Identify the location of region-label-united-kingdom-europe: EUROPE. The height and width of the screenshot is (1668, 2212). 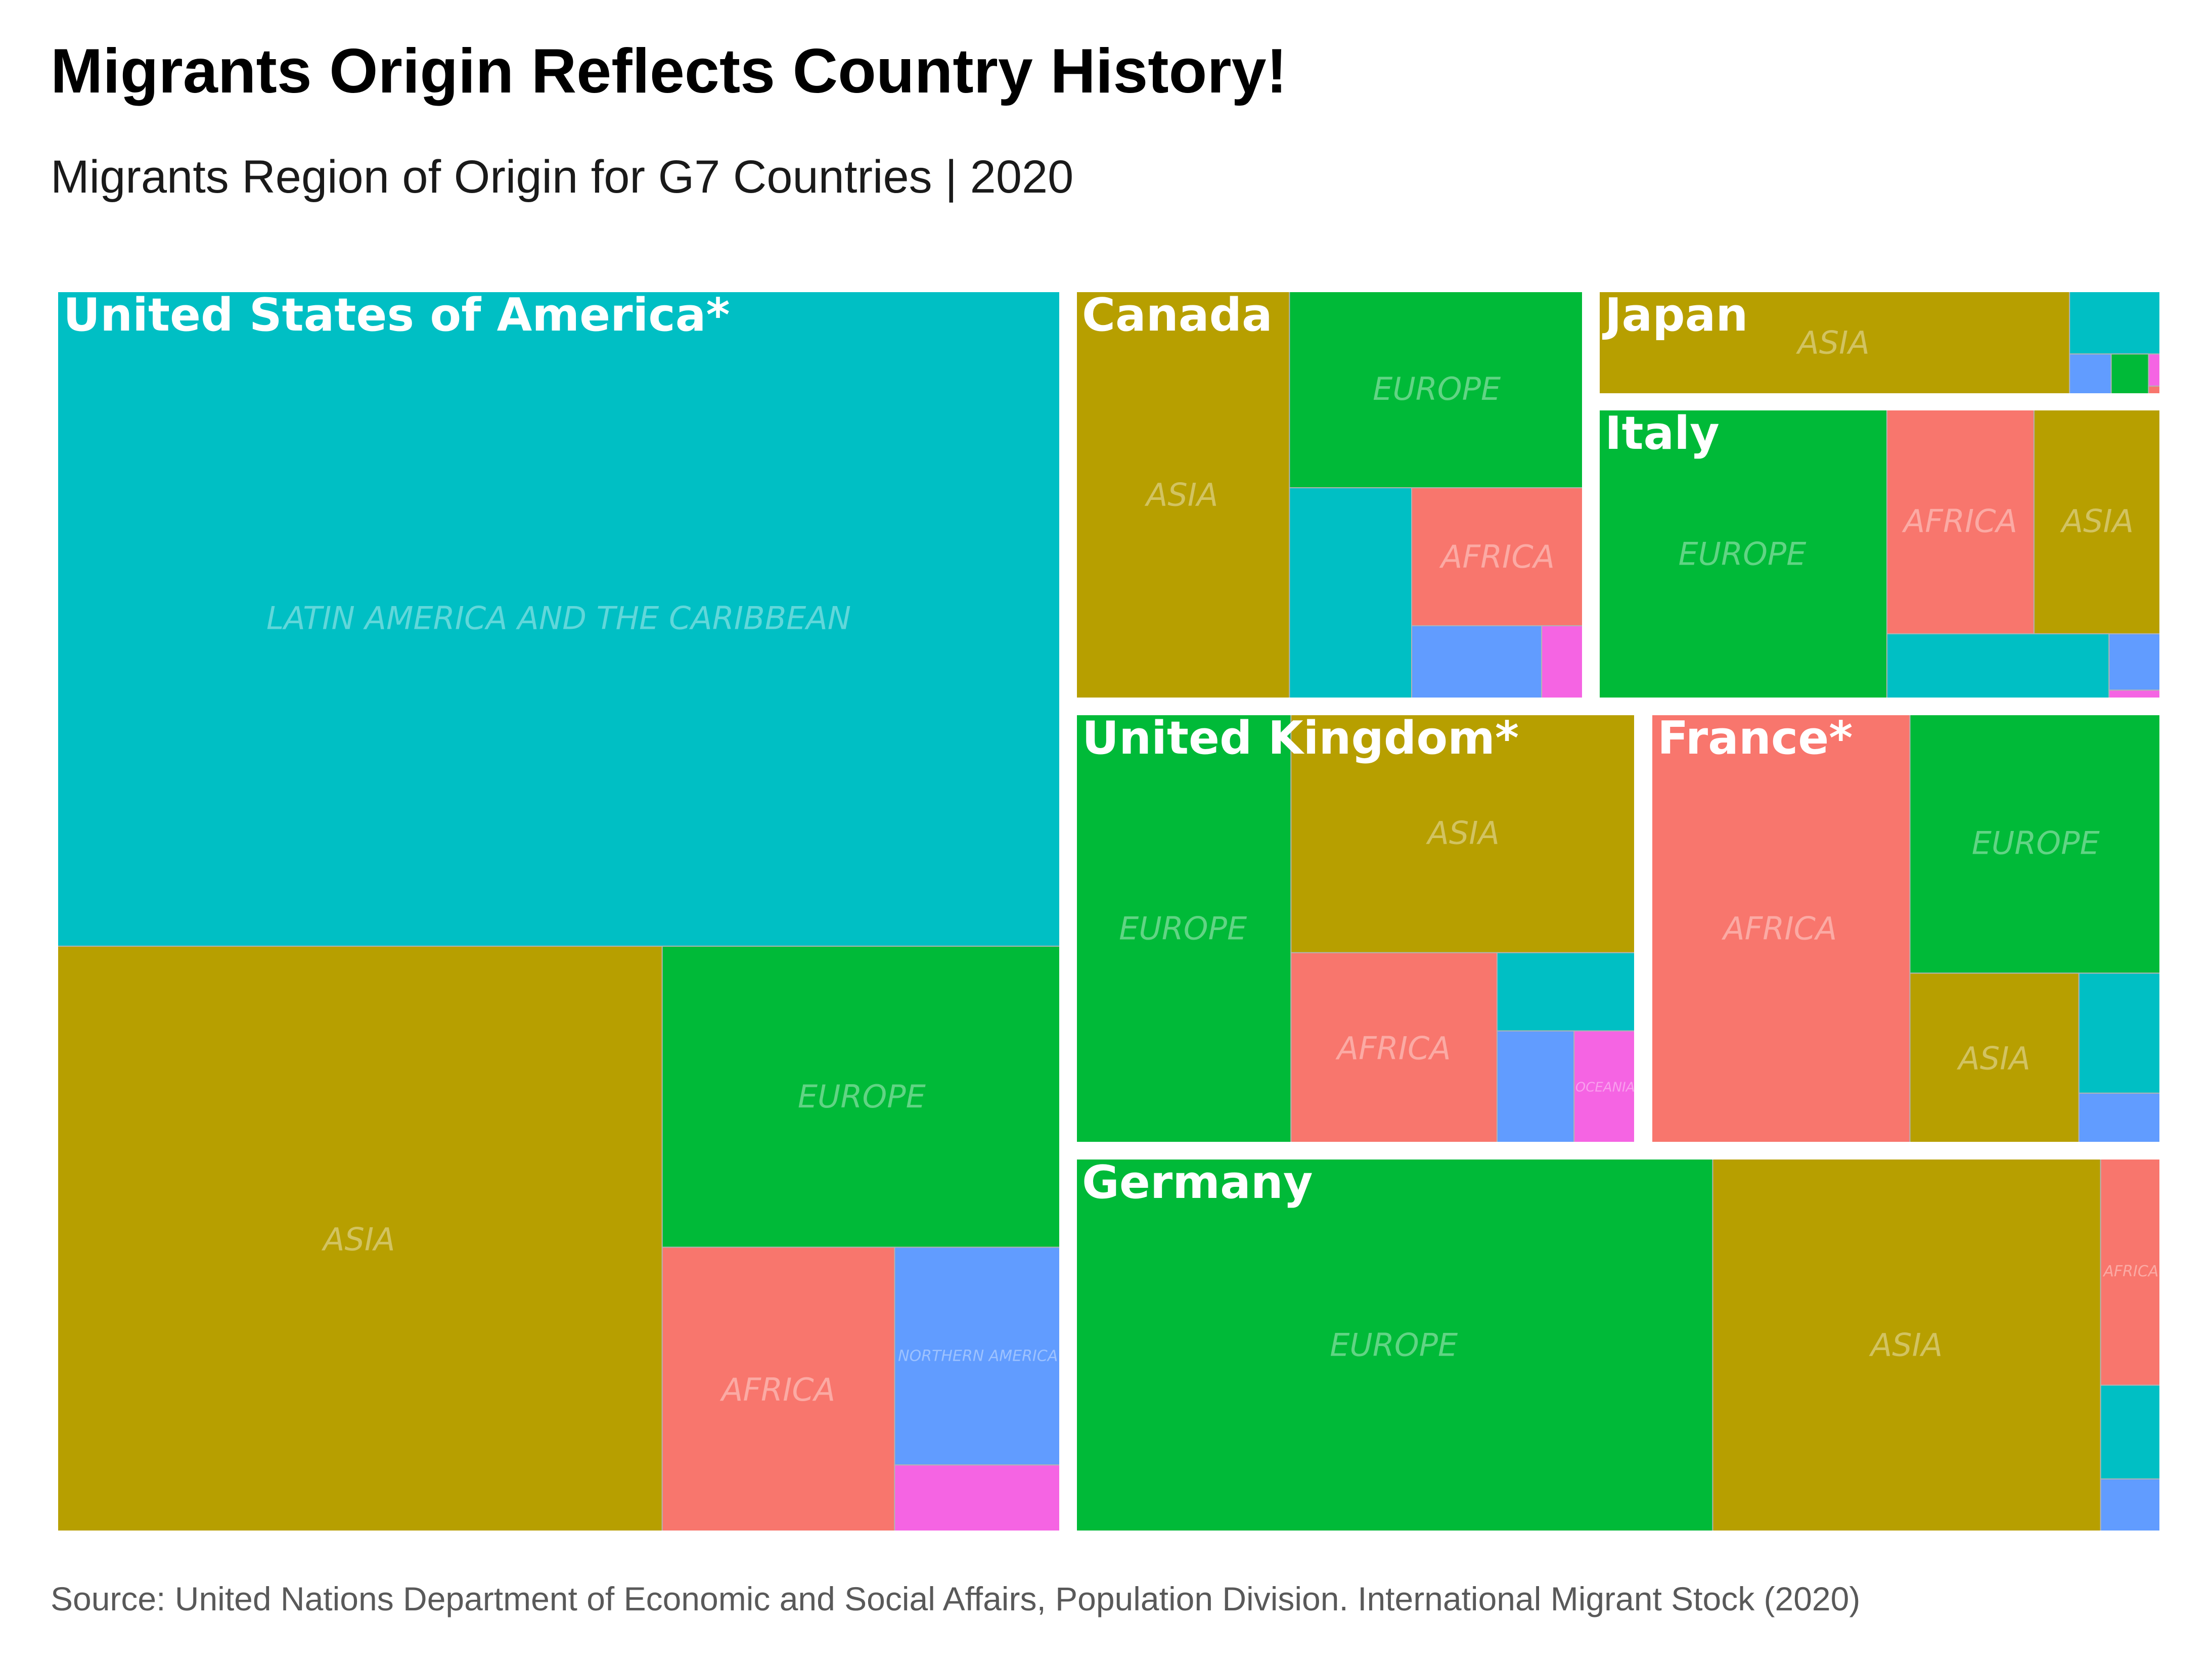
(1183, 928).